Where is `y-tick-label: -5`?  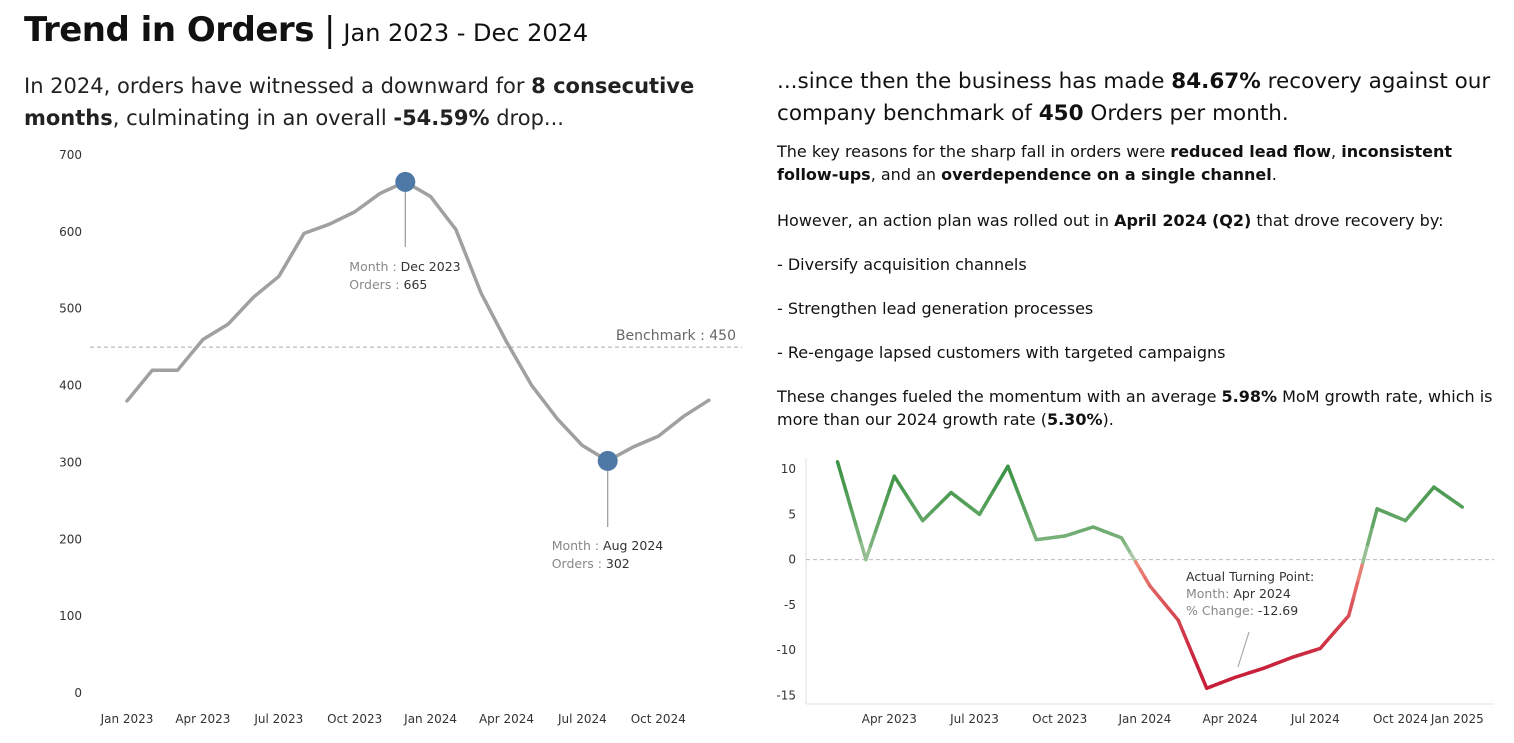 y-tick-label: -5 is located at coordinates (790, 605).